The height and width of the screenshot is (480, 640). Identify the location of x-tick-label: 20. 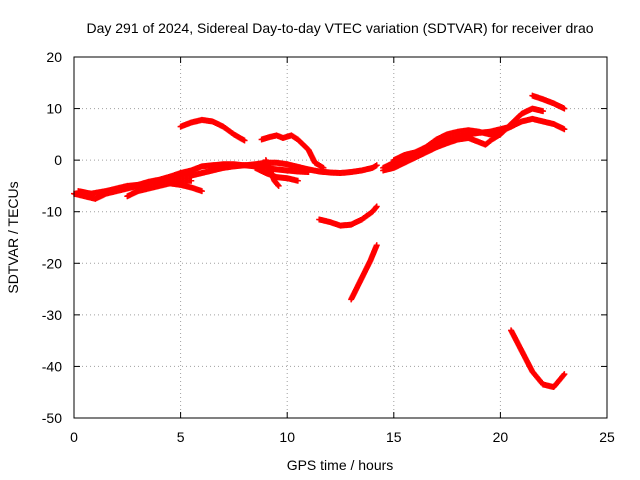
(501, 437).